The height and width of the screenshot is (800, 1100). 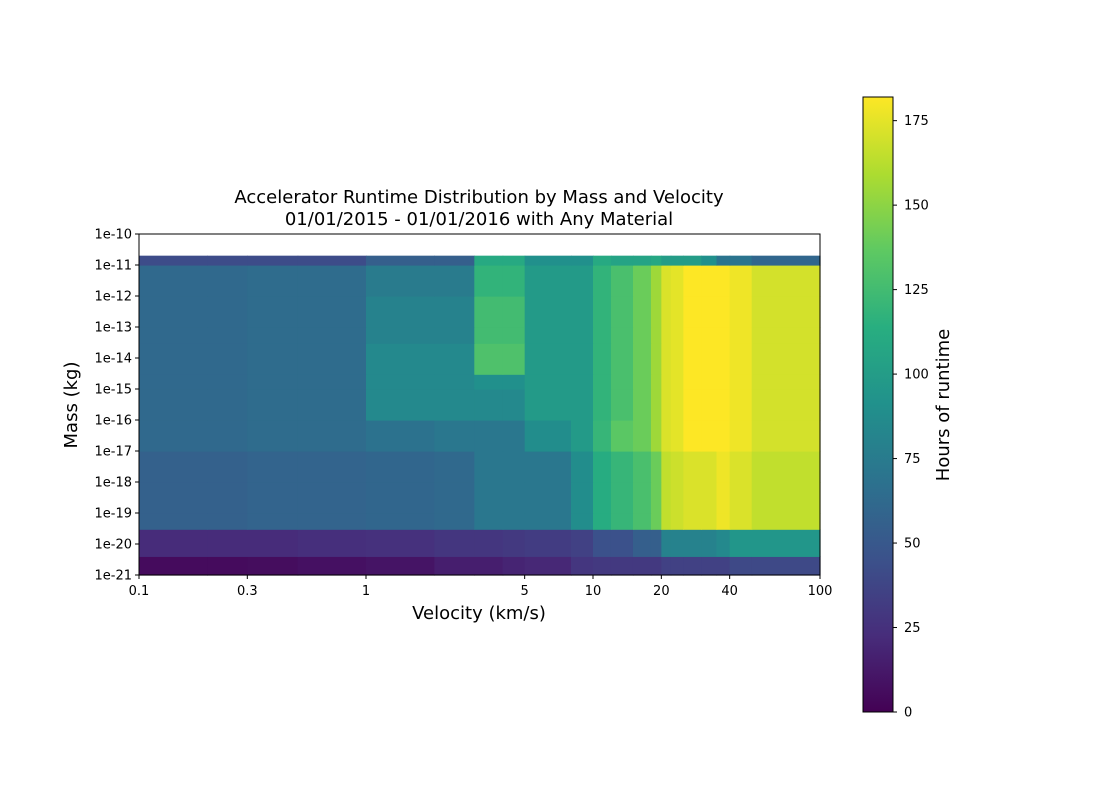 I want to click on colorbar-tick-label: 0, so click(x=908, y=713).